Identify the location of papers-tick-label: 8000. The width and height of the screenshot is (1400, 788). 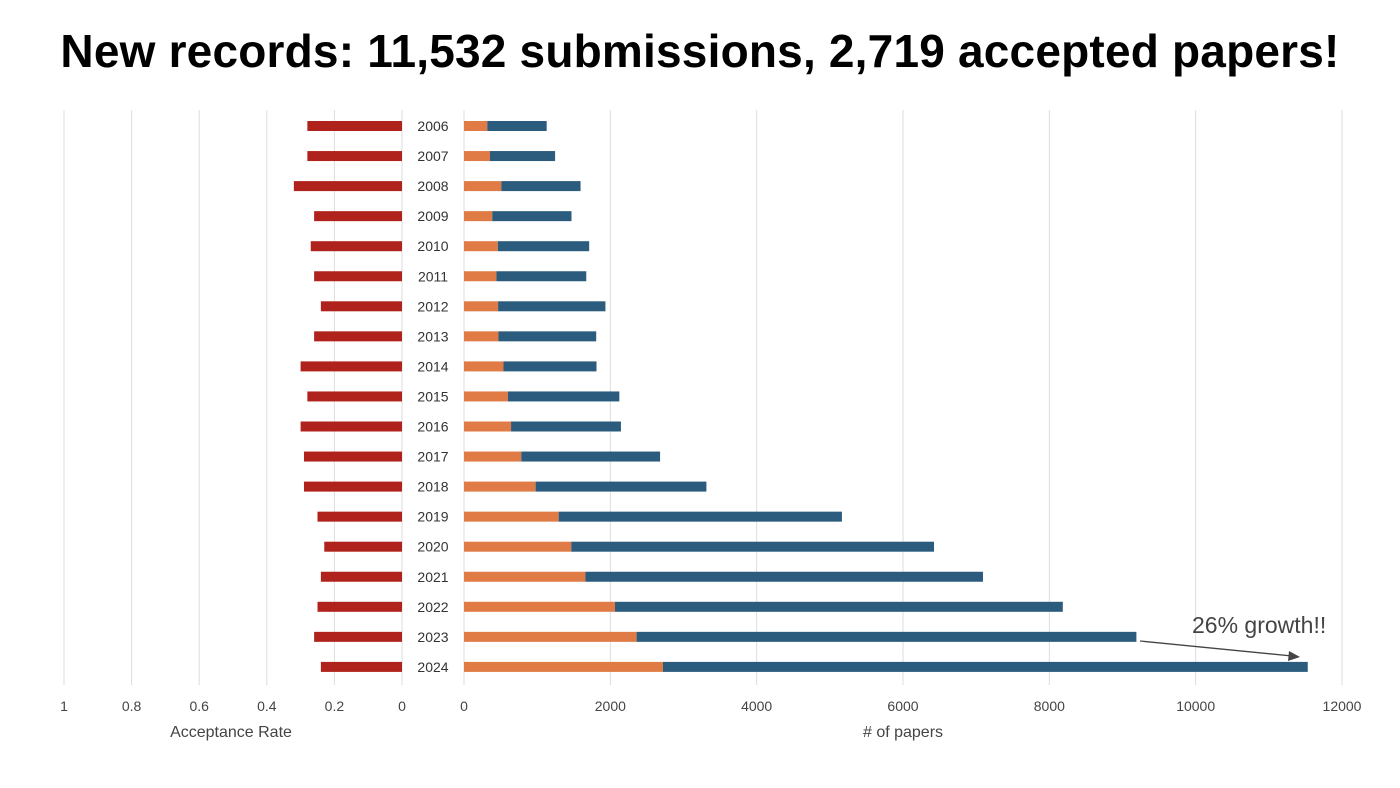
(1049, 706).